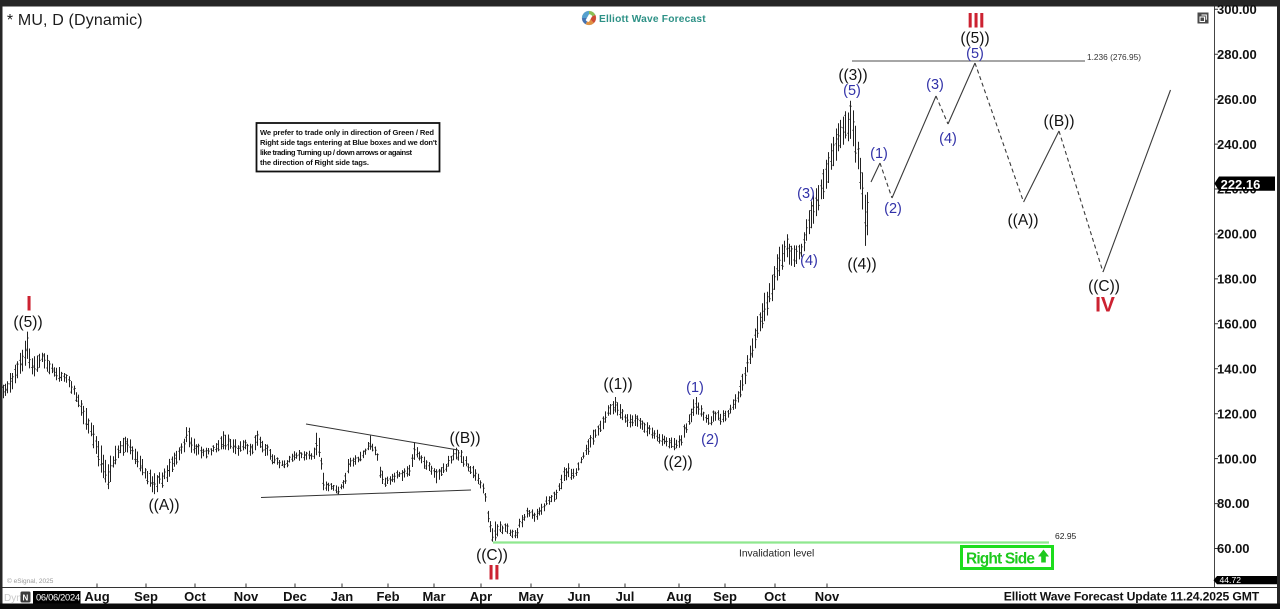  What do you see at coordinates (677, 462) in the screenshot?
I see `svg-text: ((2))` at bounding box center [677, 462].